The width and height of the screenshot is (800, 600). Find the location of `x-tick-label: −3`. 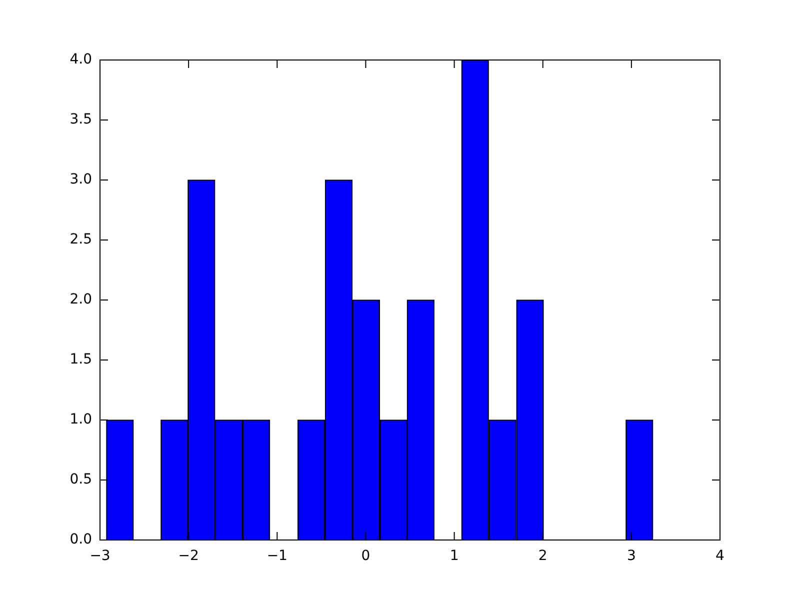

x-tick-label: −3 is located at coordinates (100, 556).